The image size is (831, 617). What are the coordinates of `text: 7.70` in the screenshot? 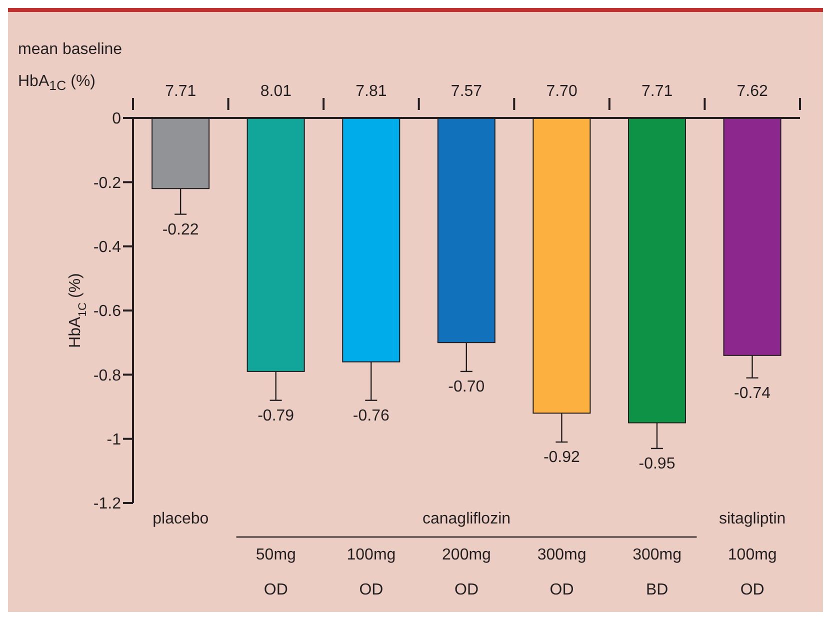 It's located at (562, 91).